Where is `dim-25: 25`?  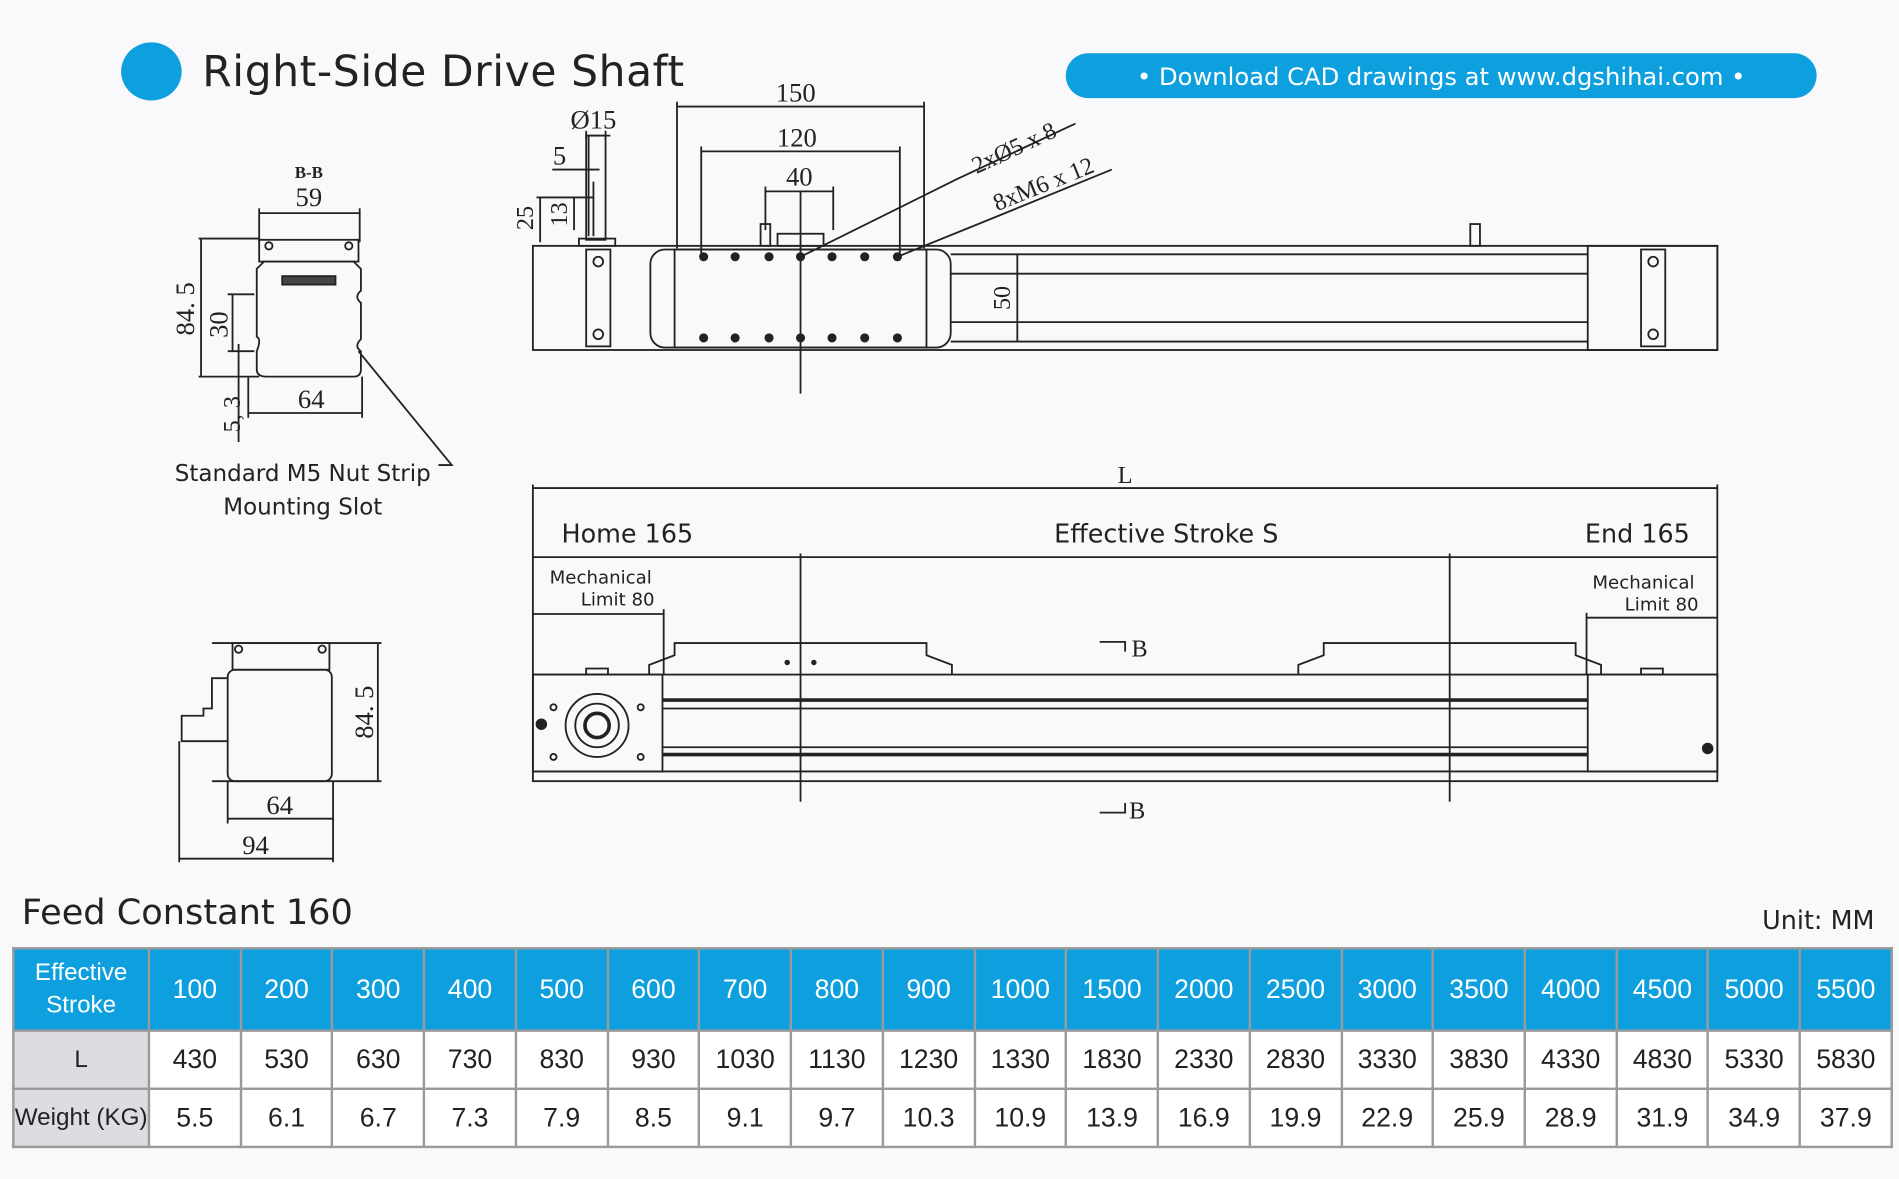 dim-25: 25 is located at coordinates (525, 218).